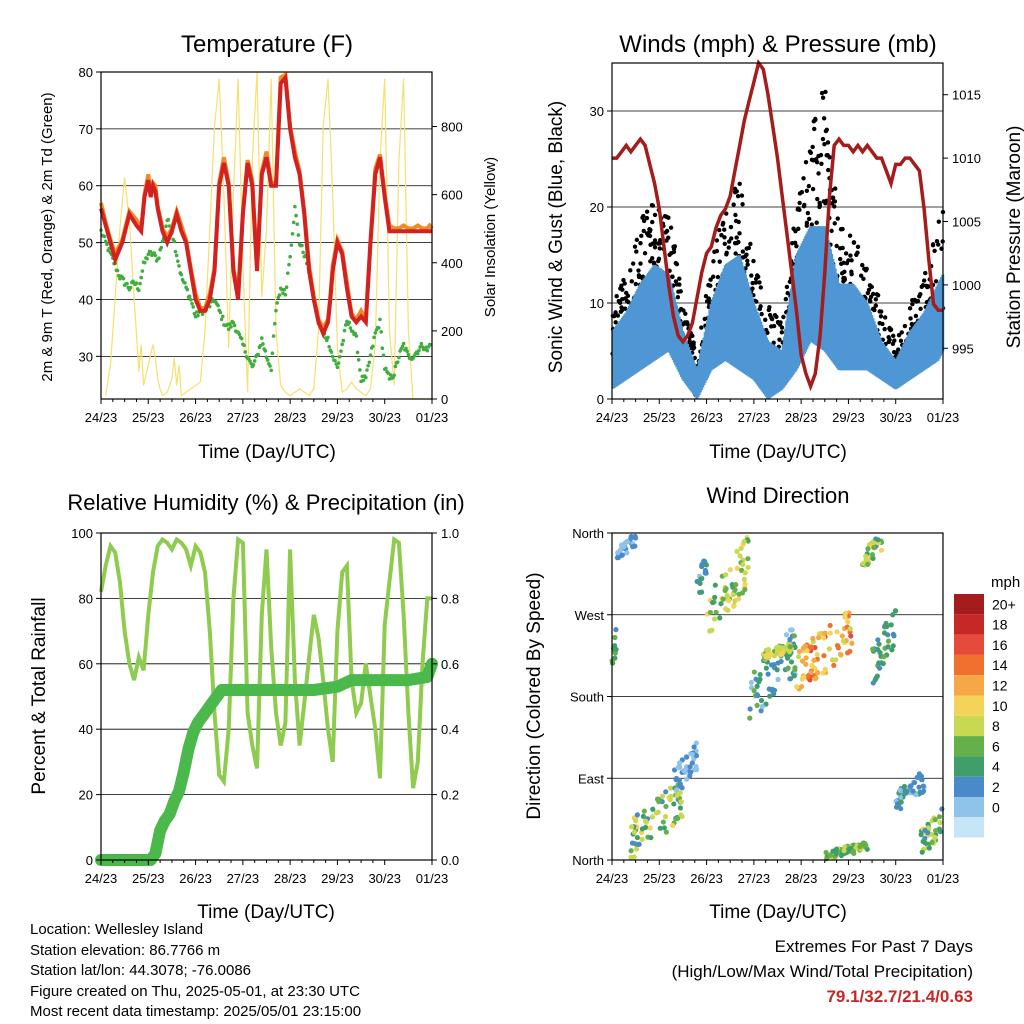  I want to click on extremes-title: Extremes For Past 7 Days, so click(873, 946).